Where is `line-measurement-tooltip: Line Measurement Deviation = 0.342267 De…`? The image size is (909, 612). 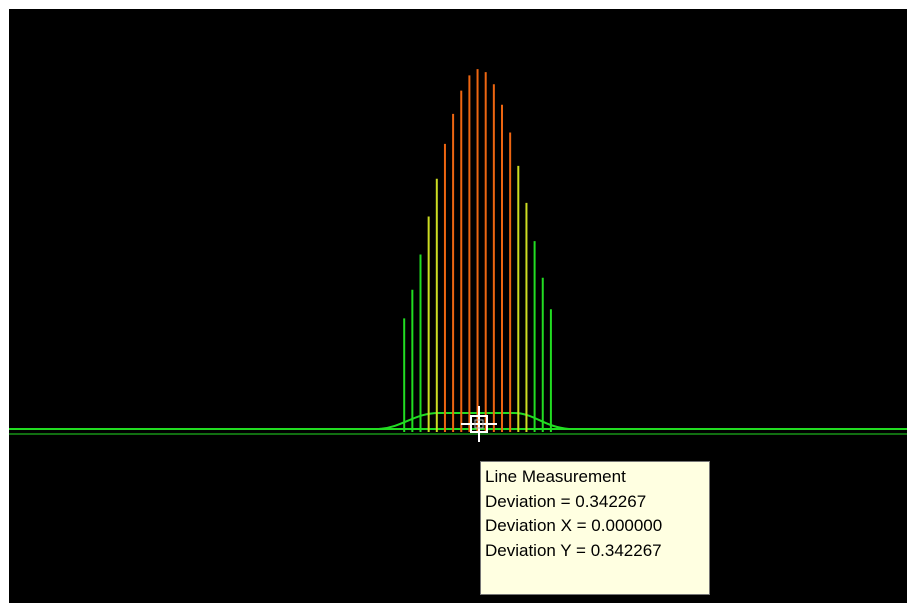 line-measurement-tooltip: Line Measurement Deviation = 0.342267 De… is located at coordinates (595, 528).